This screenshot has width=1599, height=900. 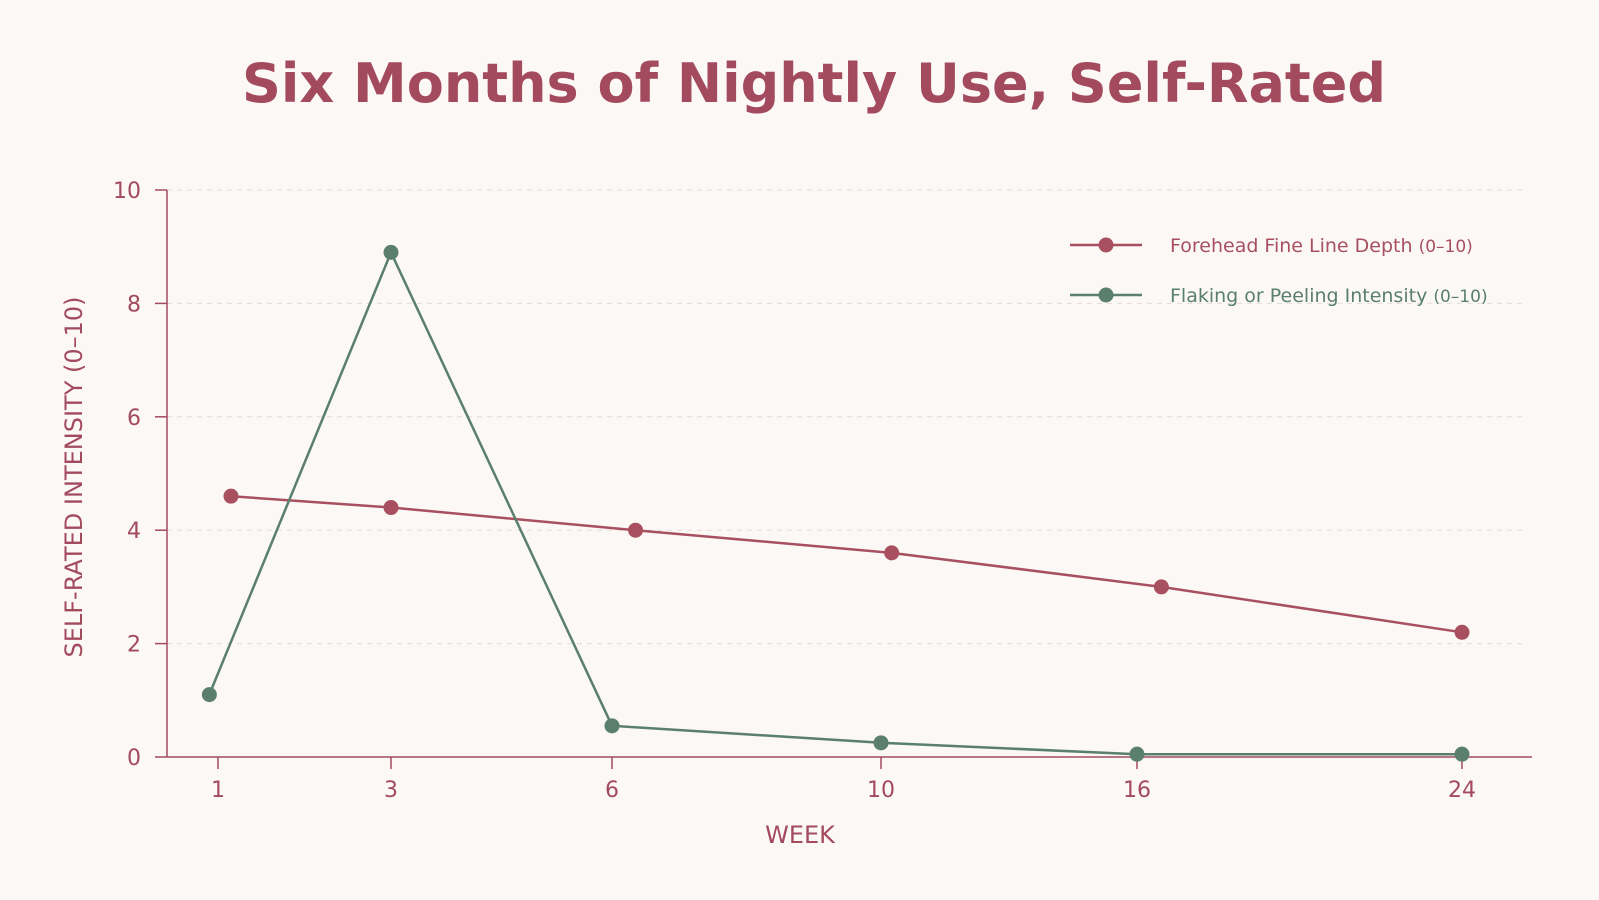 What do you see at coordinates (218, 790) in the screenshot?
I see `x-tick-label: 1` at bounding box center [218, 790].